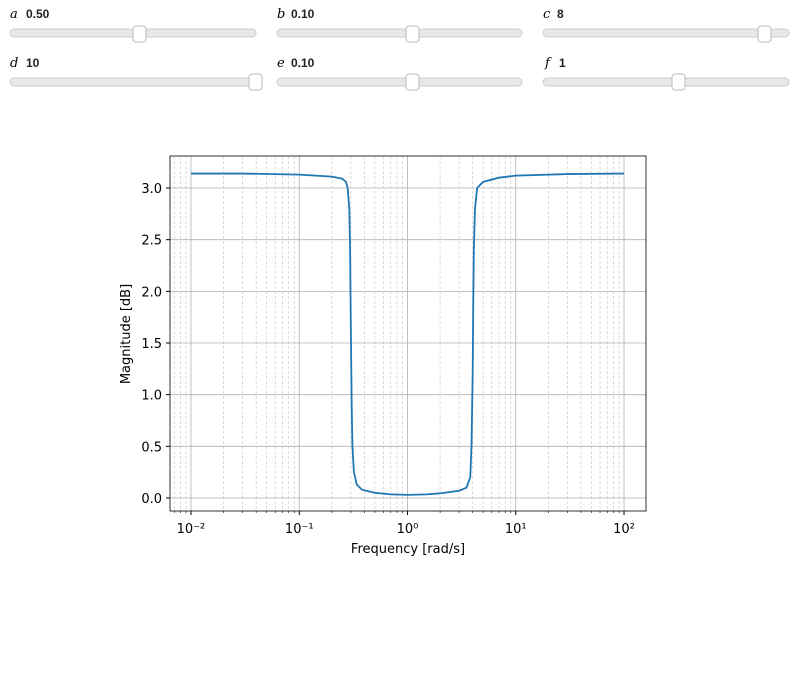 This screenshot has height=679, width=800. What do you see at coordinates (562, 63) in the screenshot?
I see `slider-value: 1` at bounding box center [562, 63].